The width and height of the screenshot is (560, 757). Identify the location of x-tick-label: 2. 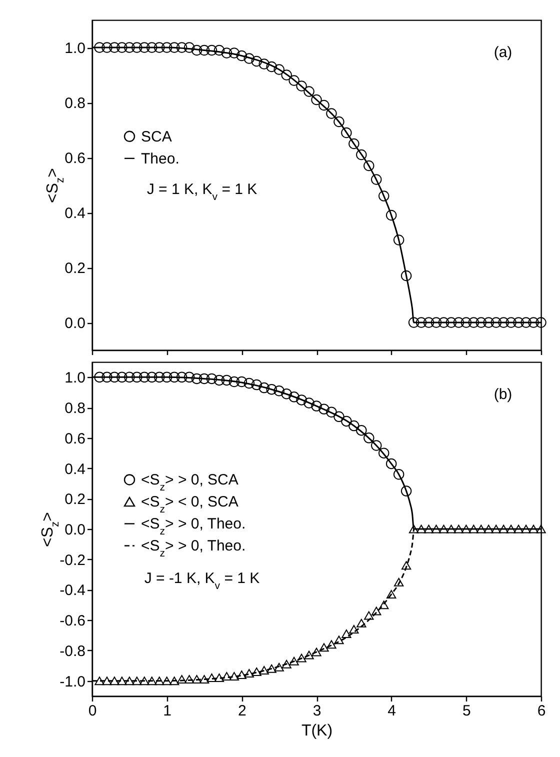
(242, 711).